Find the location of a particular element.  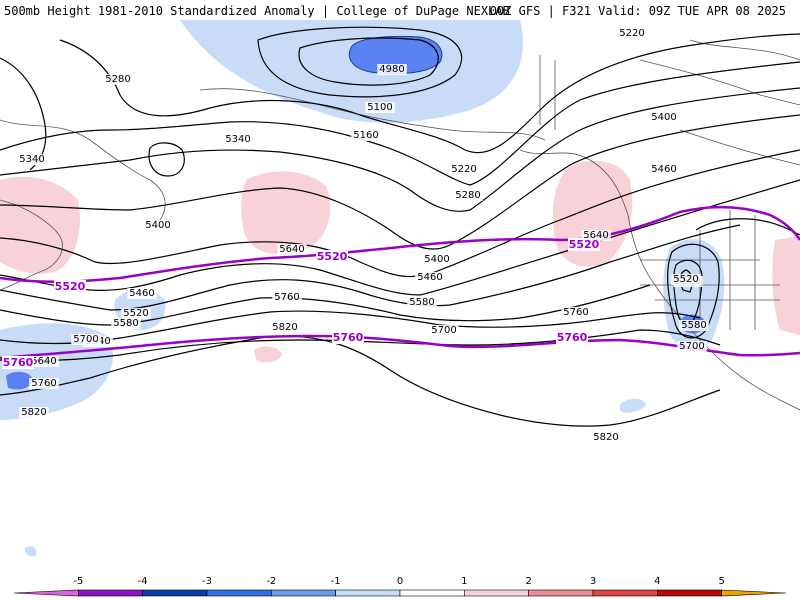

colorbar-tick-label: -4 is located at coordinates (143, 581).